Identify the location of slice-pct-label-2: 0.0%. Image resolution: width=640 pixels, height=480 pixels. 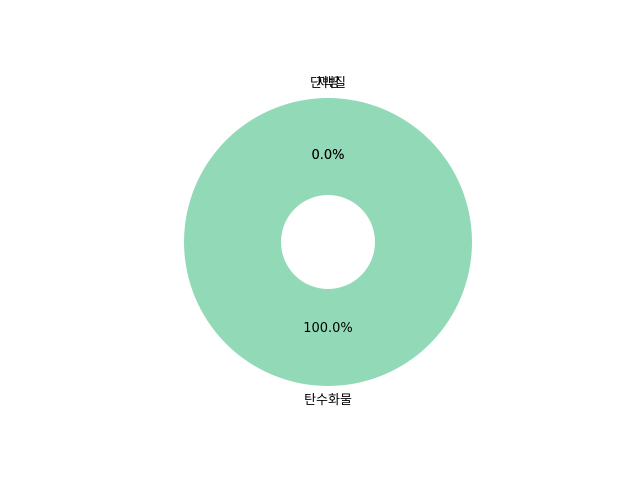
(327, 155).